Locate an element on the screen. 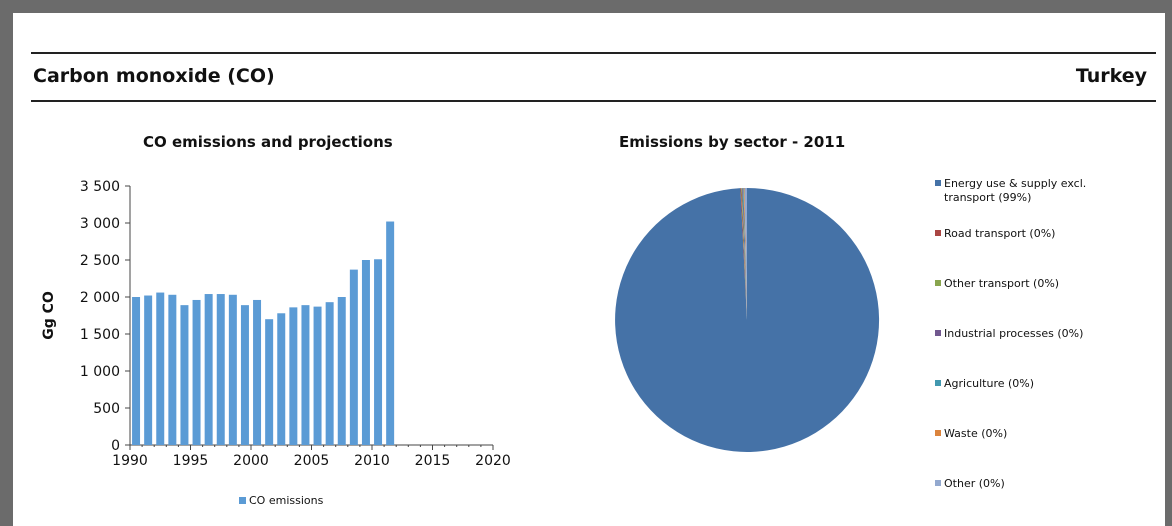  bar-chart-title: CO emissions and projections is located at coordinates (268, 142).